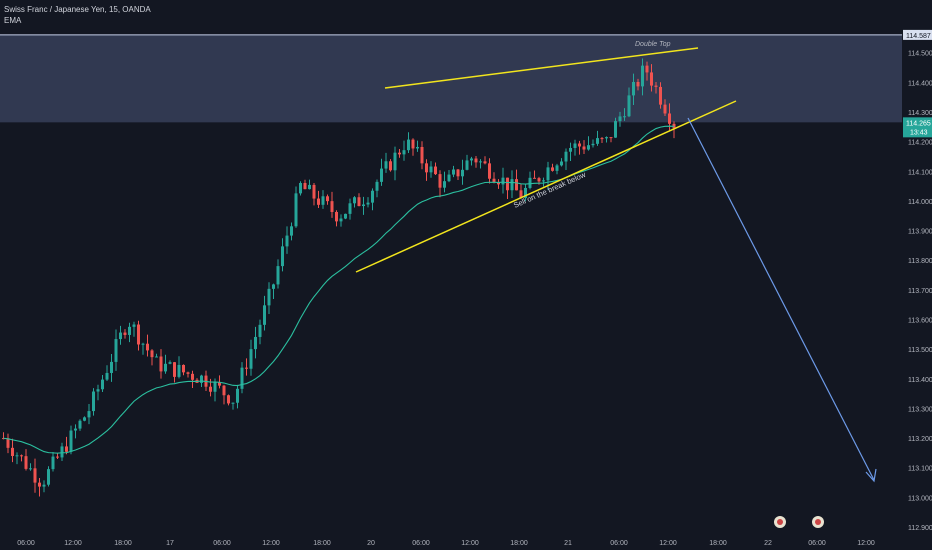 This screenshot has height=550, width=932. What do you see at coordinates (920, 439) in the screenshot?
I see `y-tick-label: 113.200` at bounding box center [920, 439].